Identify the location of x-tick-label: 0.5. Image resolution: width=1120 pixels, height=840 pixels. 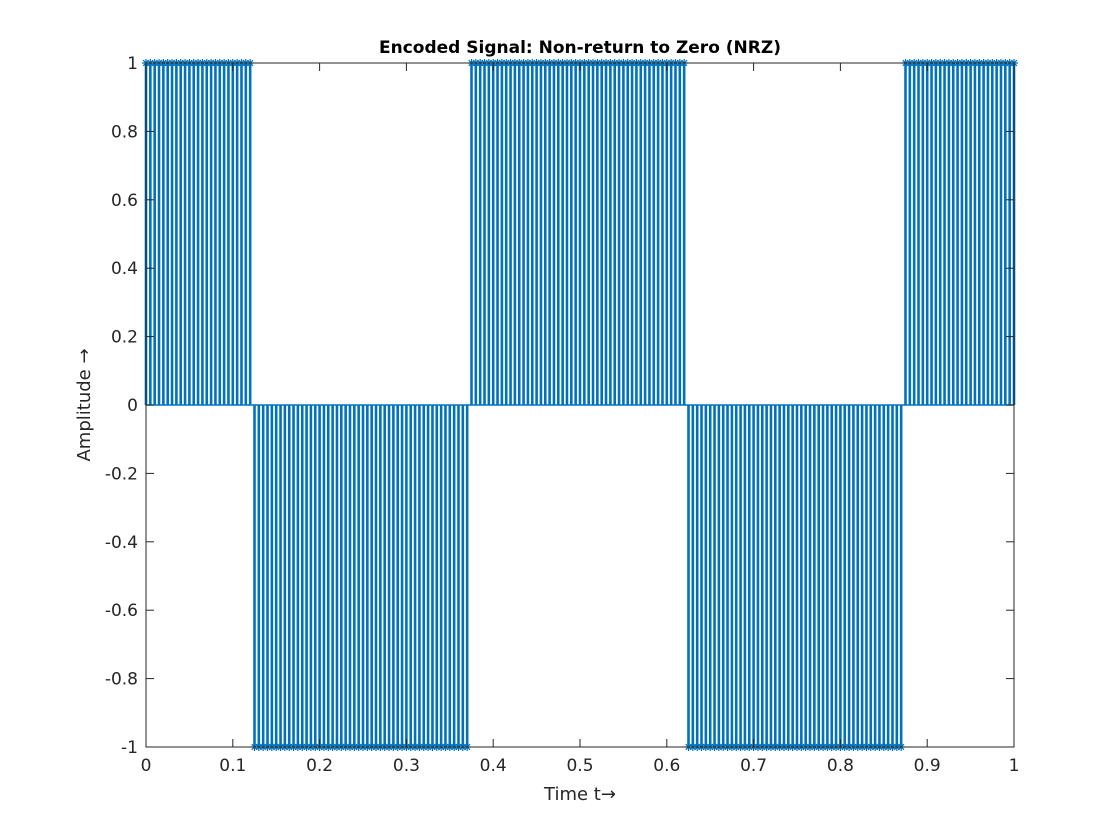
(579, 766).